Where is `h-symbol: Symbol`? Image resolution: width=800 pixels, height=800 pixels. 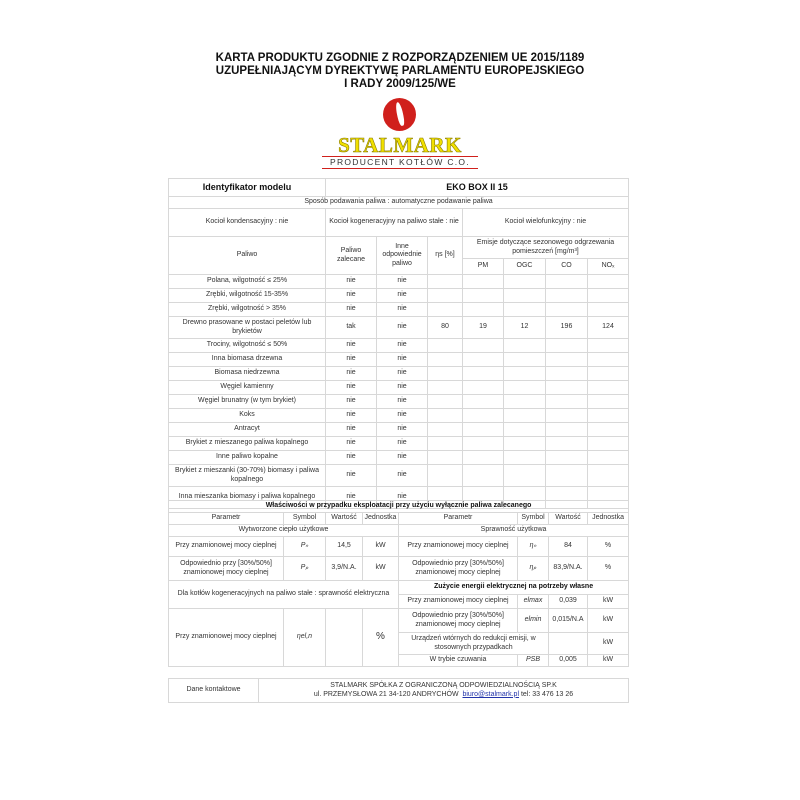 h-symbol: Symbol is located at coordinates (304, 518).